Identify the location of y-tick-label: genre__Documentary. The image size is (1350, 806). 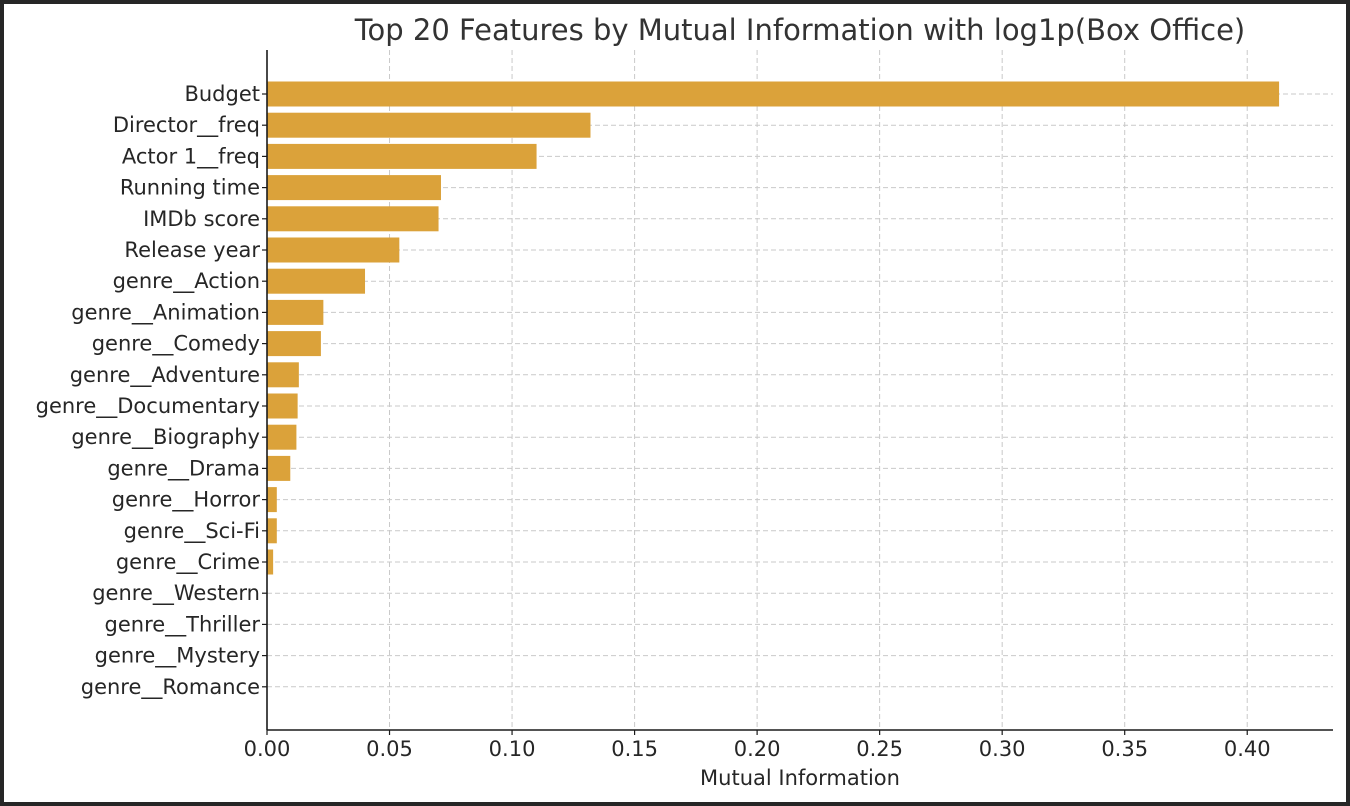
(148, 406).